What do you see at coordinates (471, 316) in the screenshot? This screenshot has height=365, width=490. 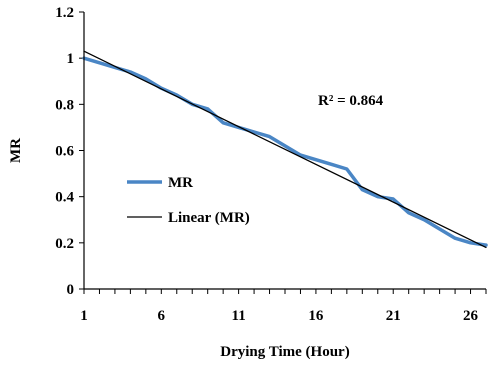 I see `x-tick-label: 26` at bounding box center [471, 316].